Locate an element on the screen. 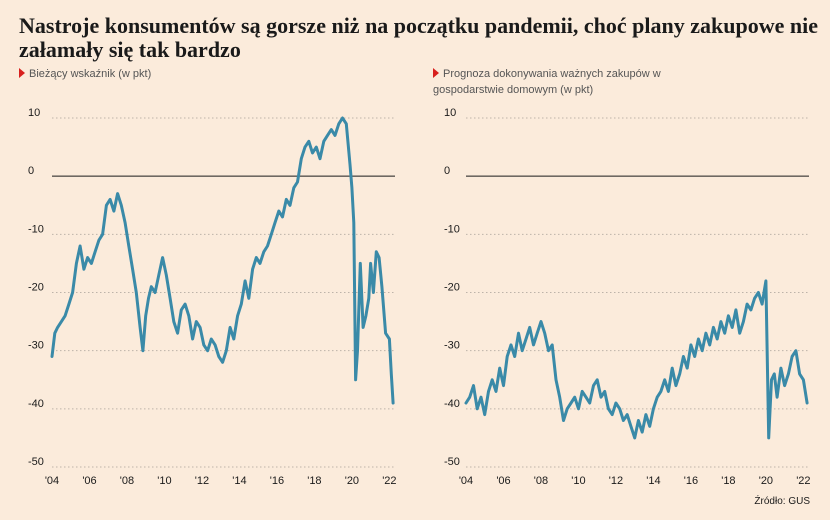 Image resolution: width=830 pixels, height=520 pixels. source-note: Źródło: GUS is located at coordinates (782, 501).